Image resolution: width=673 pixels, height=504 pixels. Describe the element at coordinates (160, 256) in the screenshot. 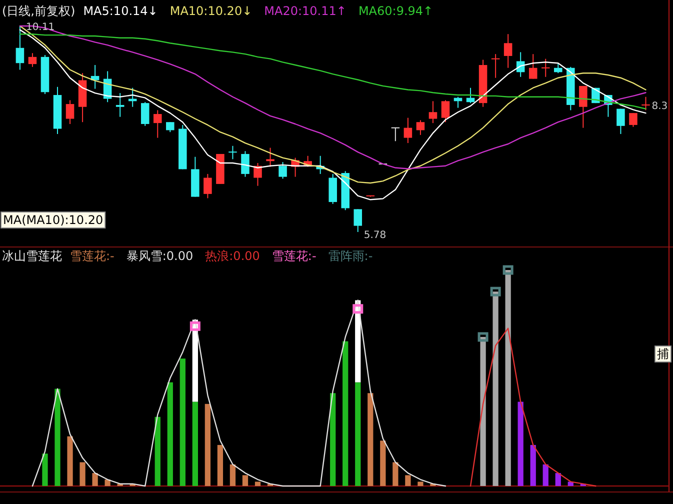

I see `text: 暴风雪:0.00` at that location.